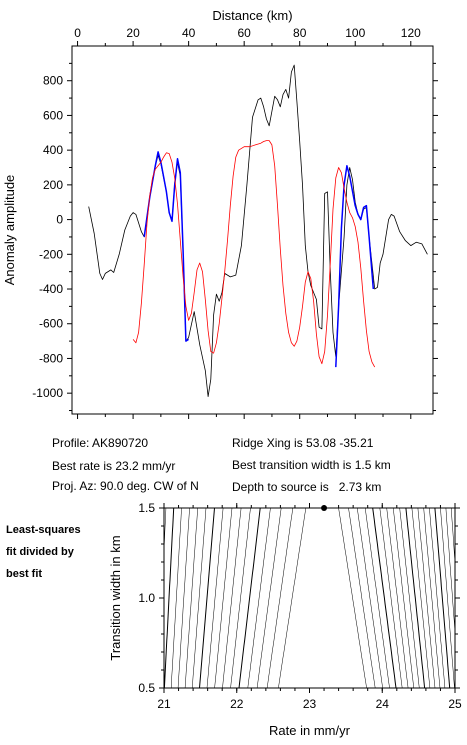 The image size is (467, 745). I want to click on y-tick-label: 800, so click(53, 81).